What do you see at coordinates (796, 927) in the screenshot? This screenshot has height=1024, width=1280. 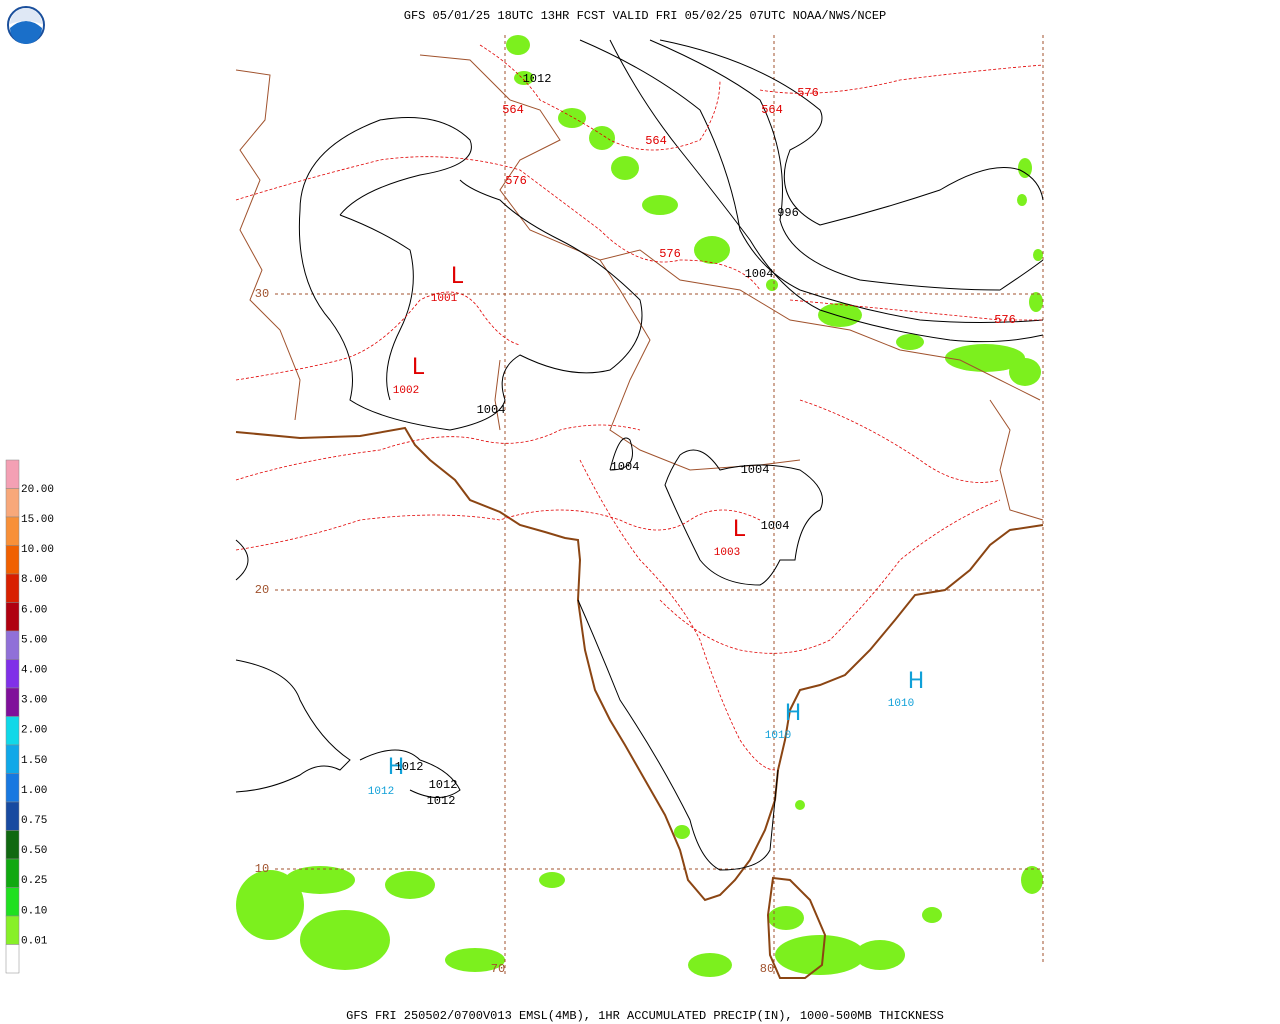 I see `sri-lanka-coast` at bounding box center [796, 927].